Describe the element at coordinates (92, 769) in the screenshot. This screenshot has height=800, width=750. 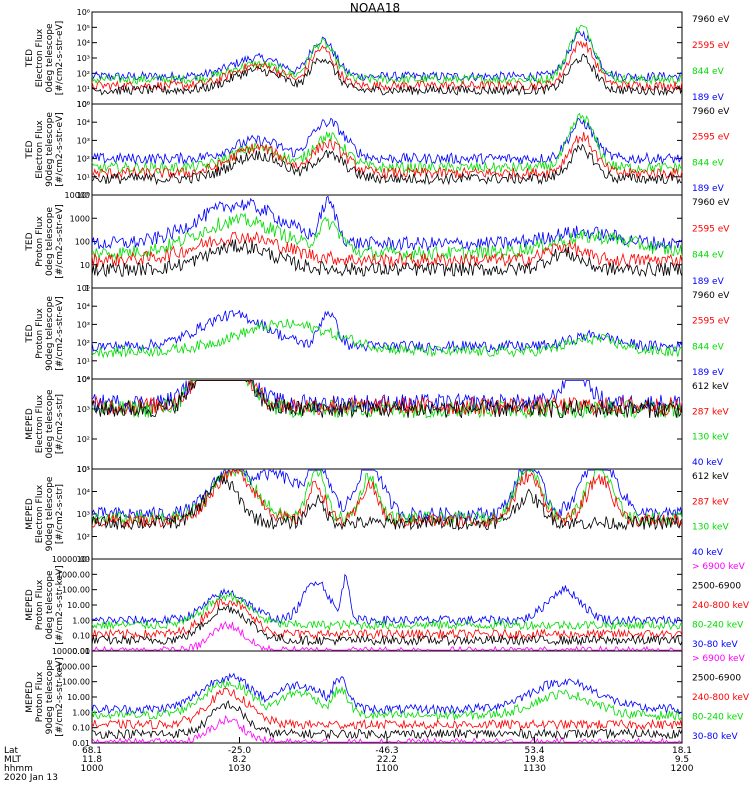
I see `x-tick-label: 1000` at that location.